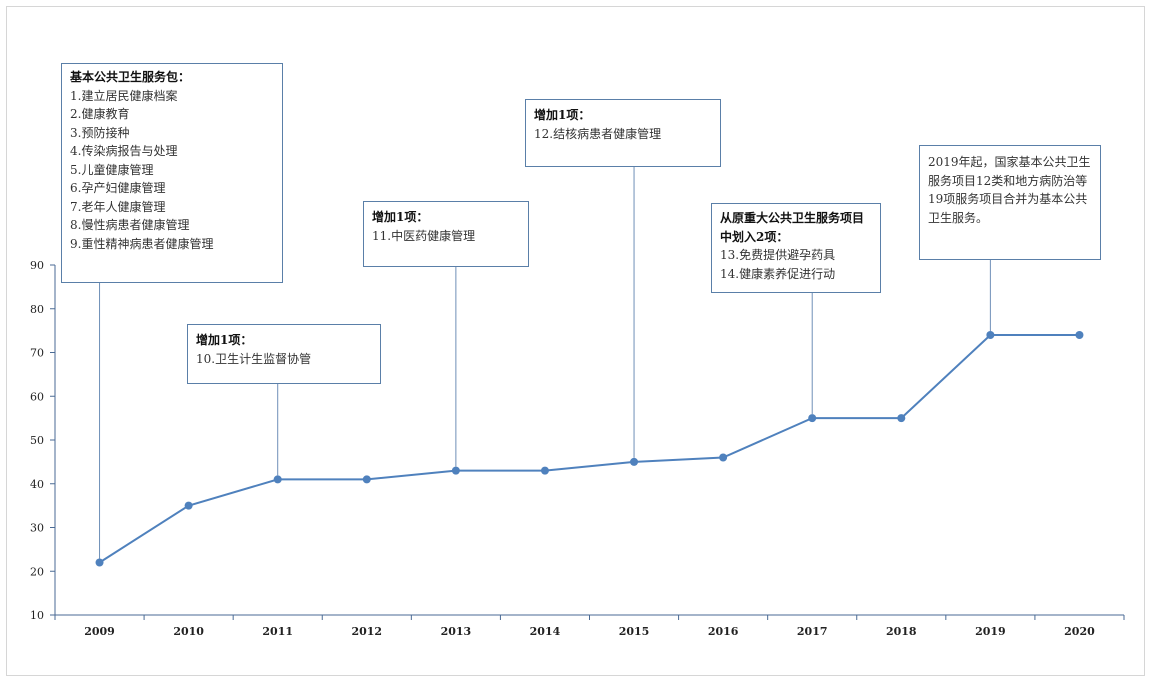  What do you see at coordinates (812, 631) in the screenshot?
I see `x-tick-label: 2017` at bounding box center [812, 631].